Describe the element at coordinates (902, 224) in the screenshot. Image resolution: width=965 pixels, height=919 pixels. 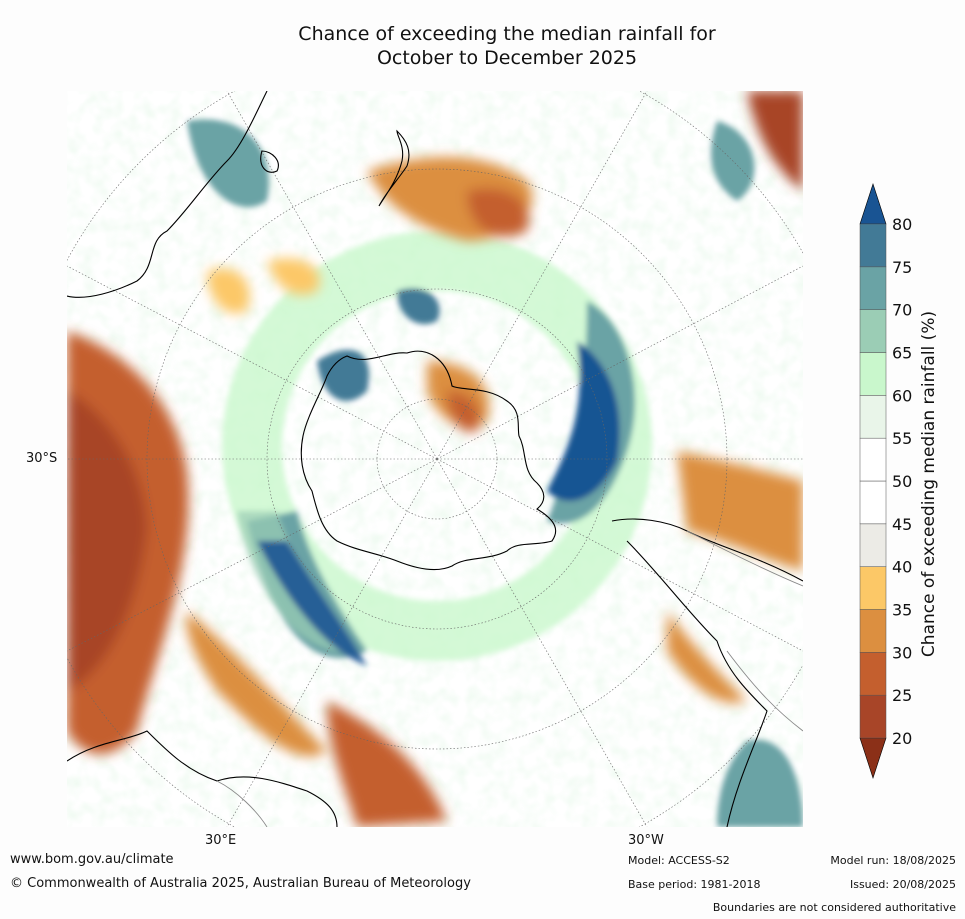
I see `colorbar-tick-label: 80` at that location.